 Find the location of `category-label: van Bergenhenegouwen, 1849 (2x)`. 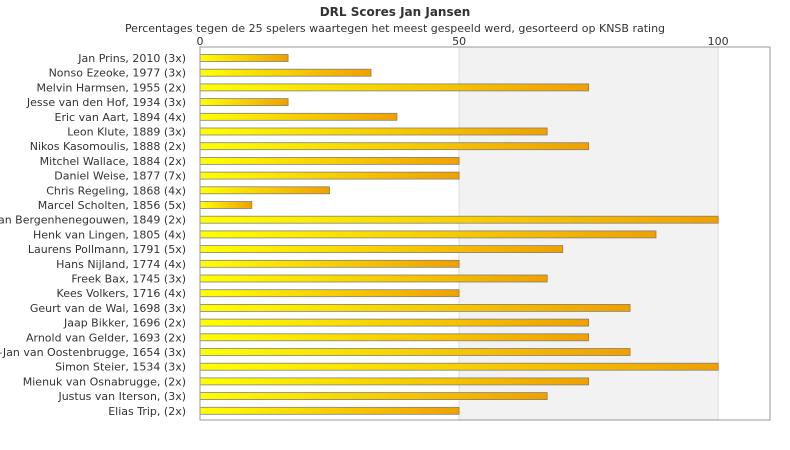

category-label: van Bergenhenegouwen, 1849 (2x) is located at coordinates (93, 220).